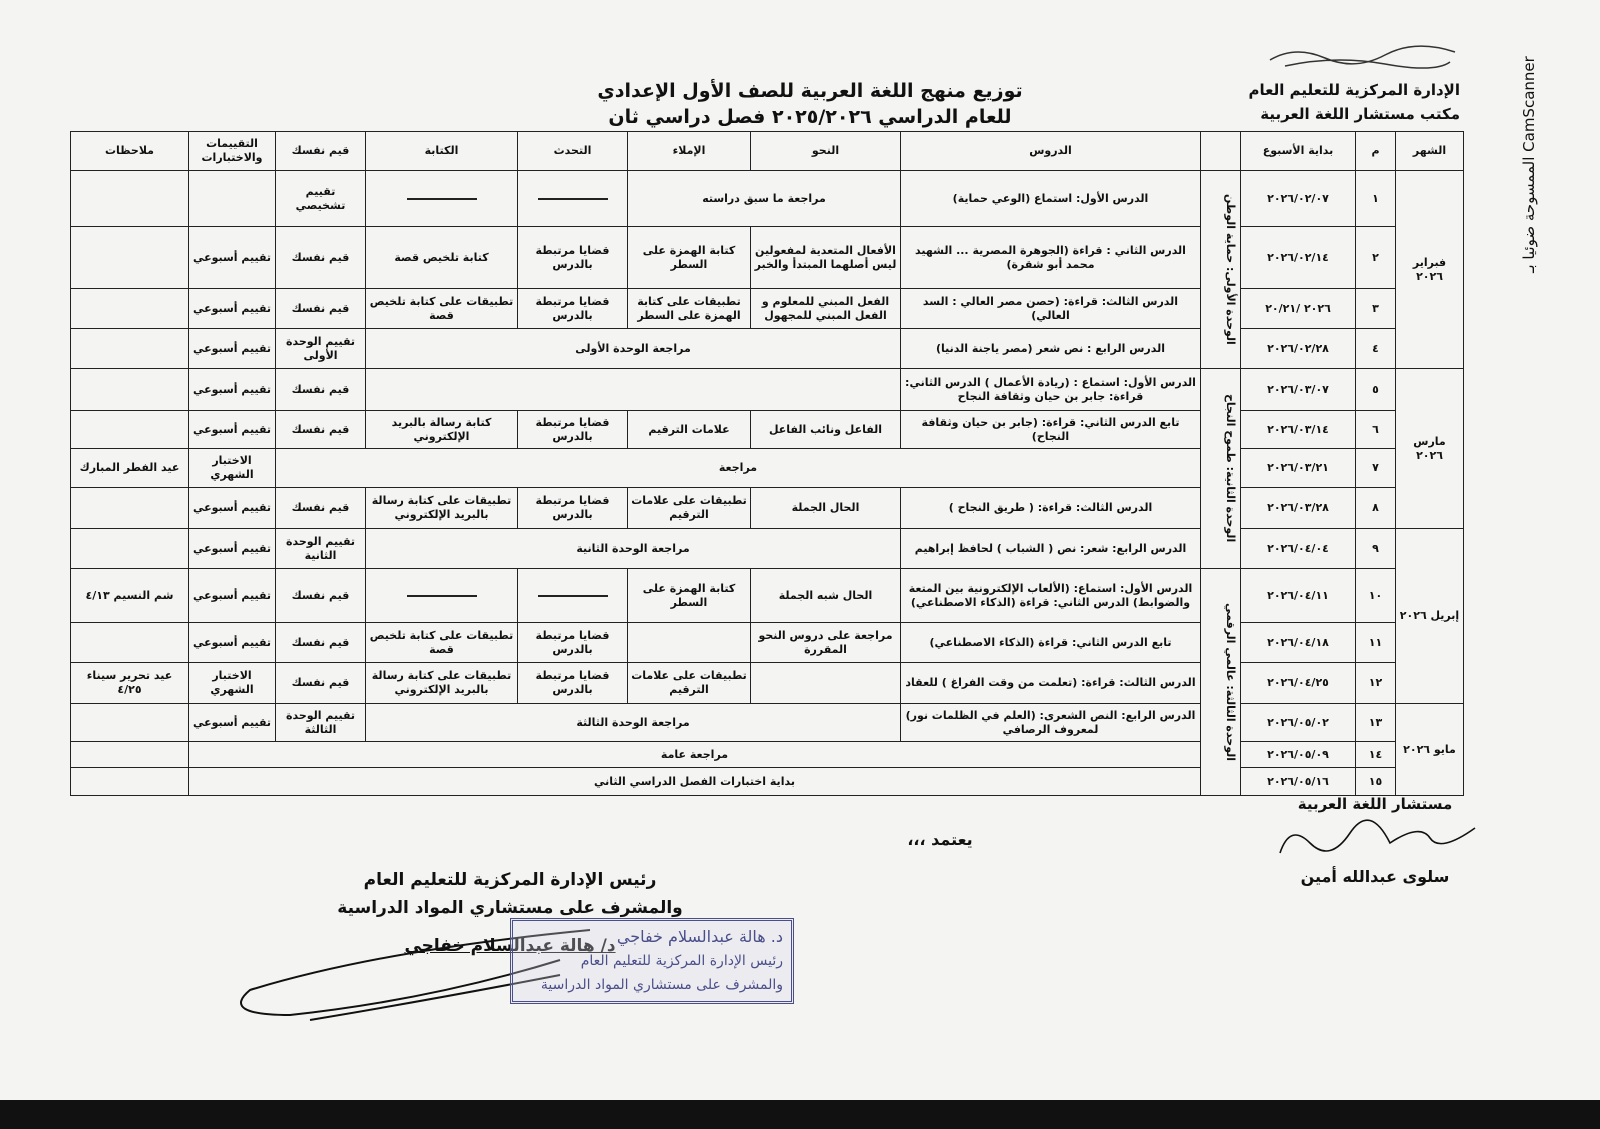 The height and width of the screenshot is (1129, 1600). Describe the element at coordinates (633, 722) in the screenshot. I see `table-cell: مراجعة الوحدة الثالثة` at that location.